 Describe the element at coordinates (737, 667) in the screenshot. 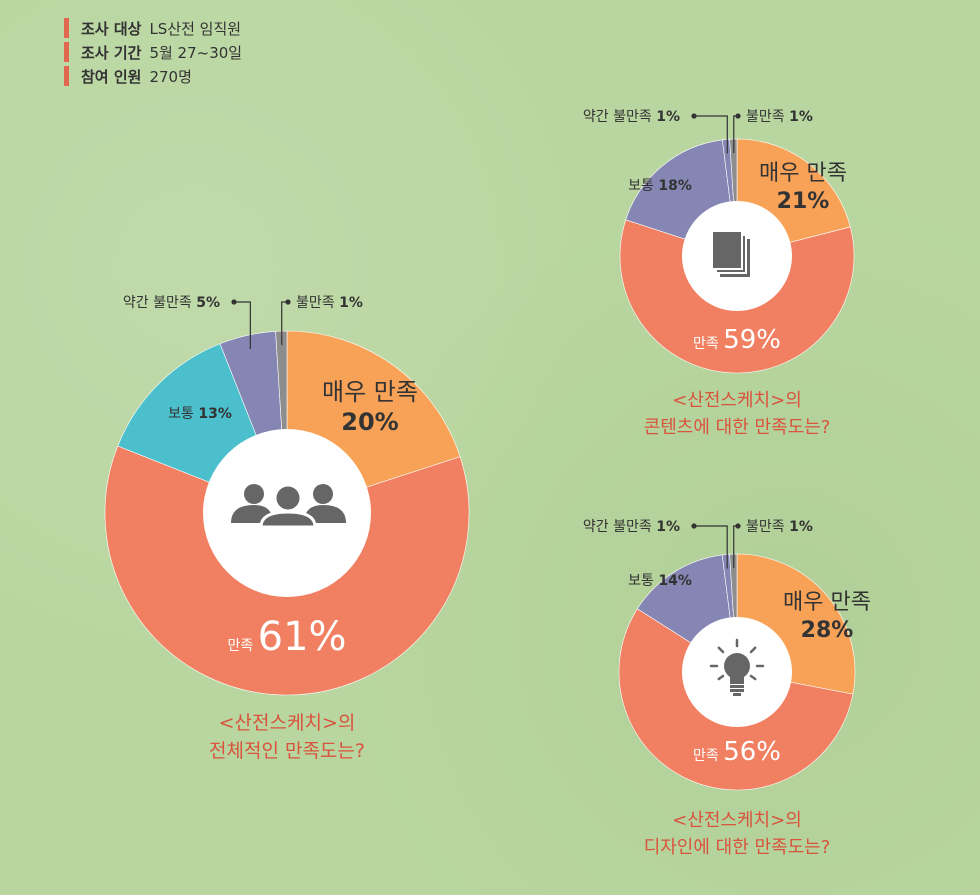

I see `lightbulb-icon` at that location.